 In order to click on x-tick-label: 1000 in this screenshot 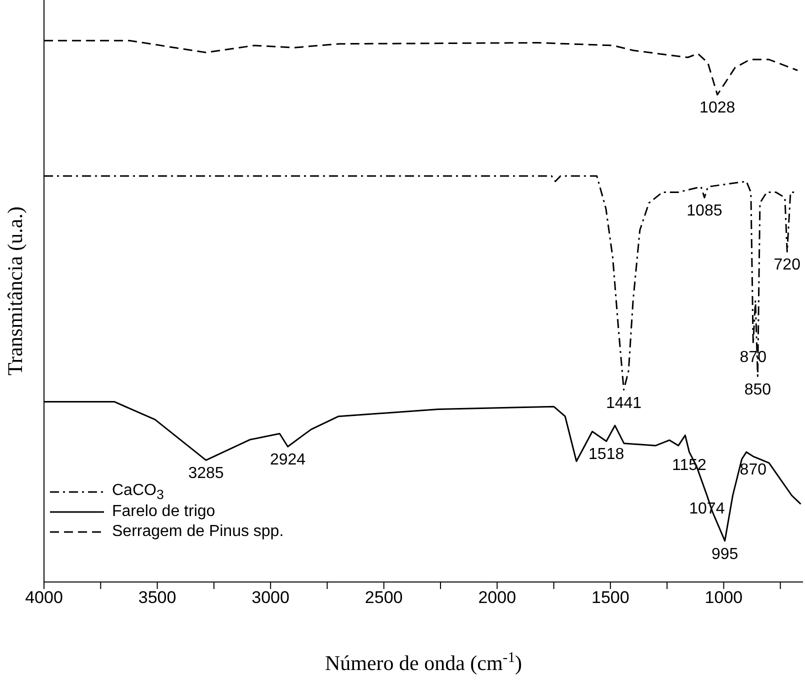, I will do `click(723, 598)`.